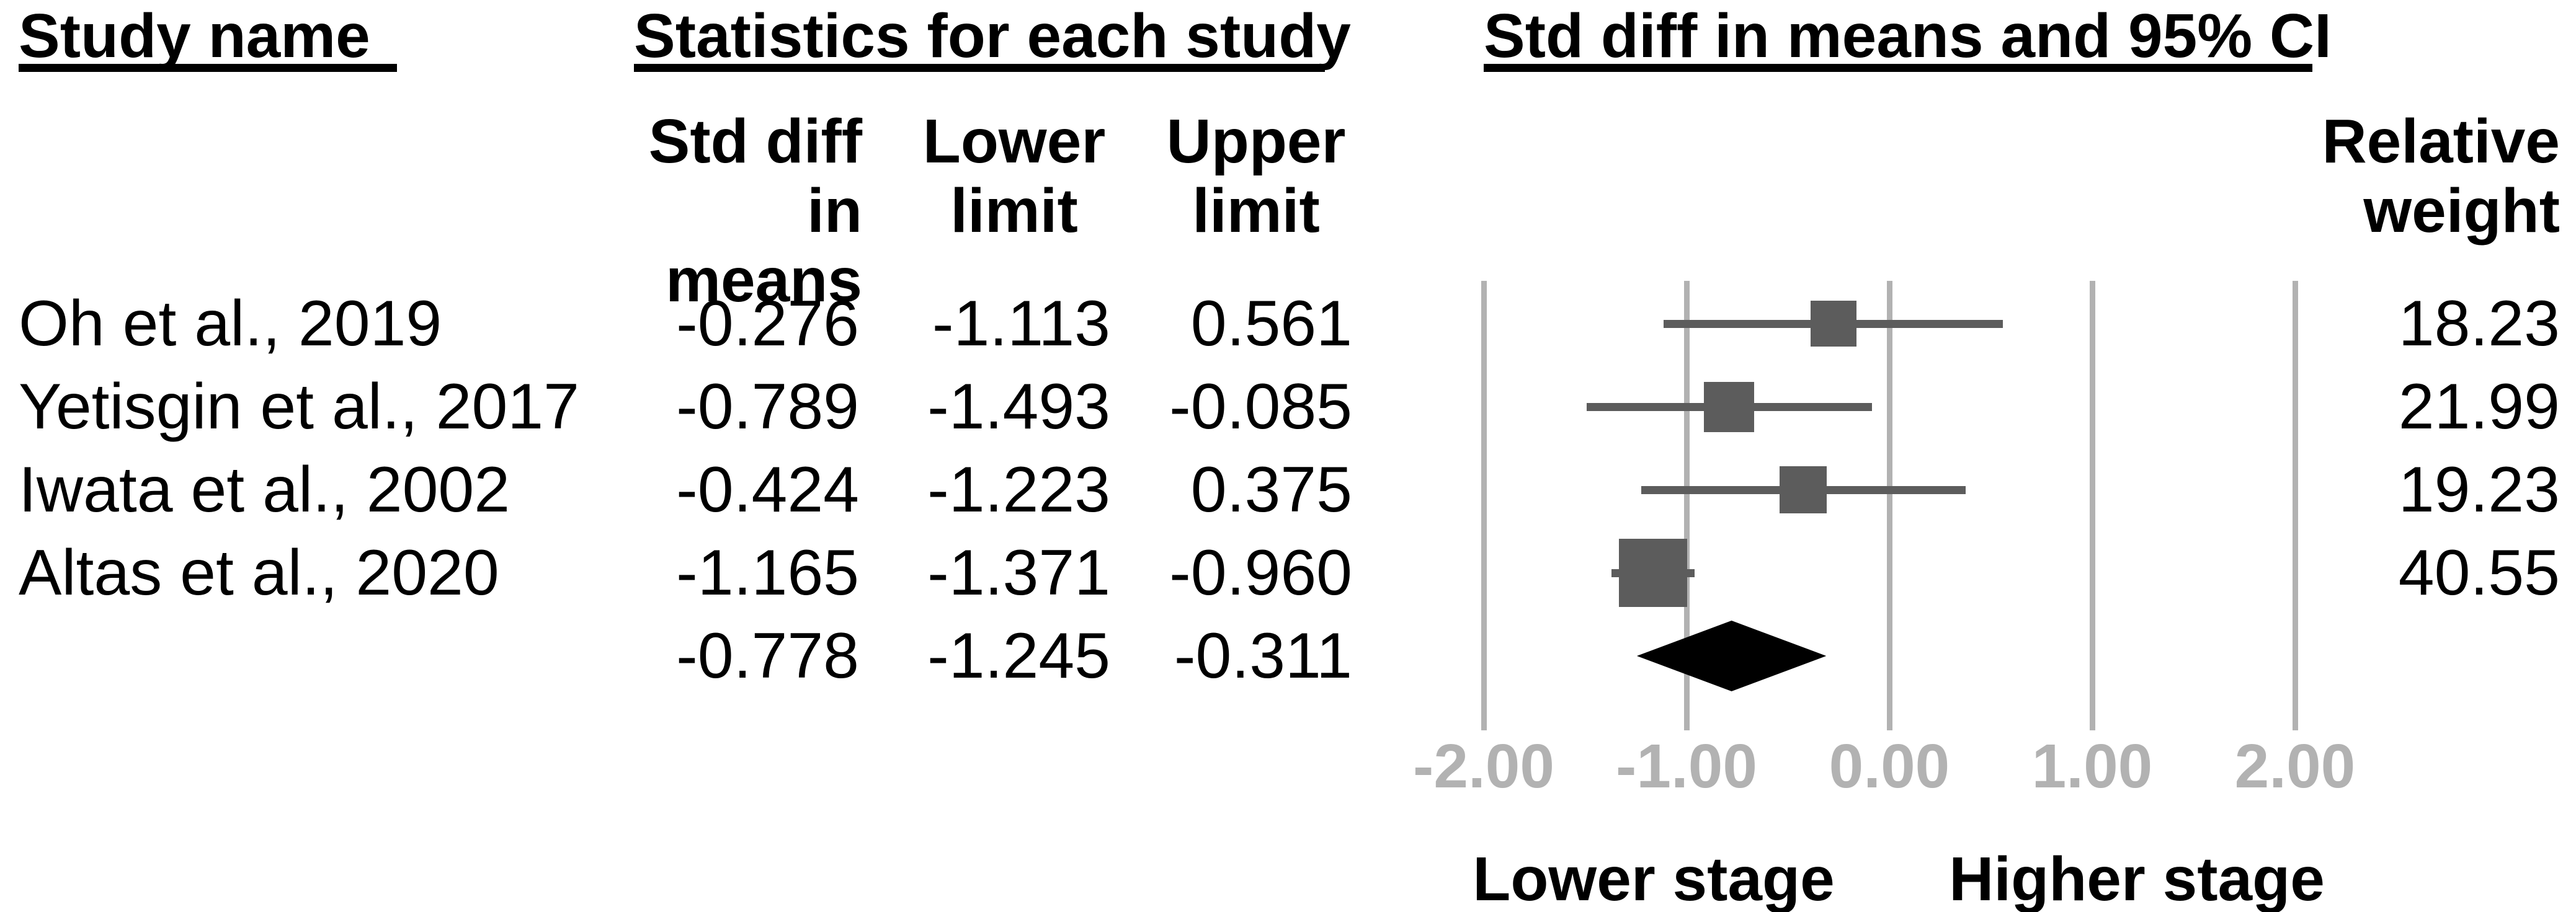 The width and height of the screenshot is (2576, 912). I want to click on std-diff-cell: -0.789, so click(767, 407).